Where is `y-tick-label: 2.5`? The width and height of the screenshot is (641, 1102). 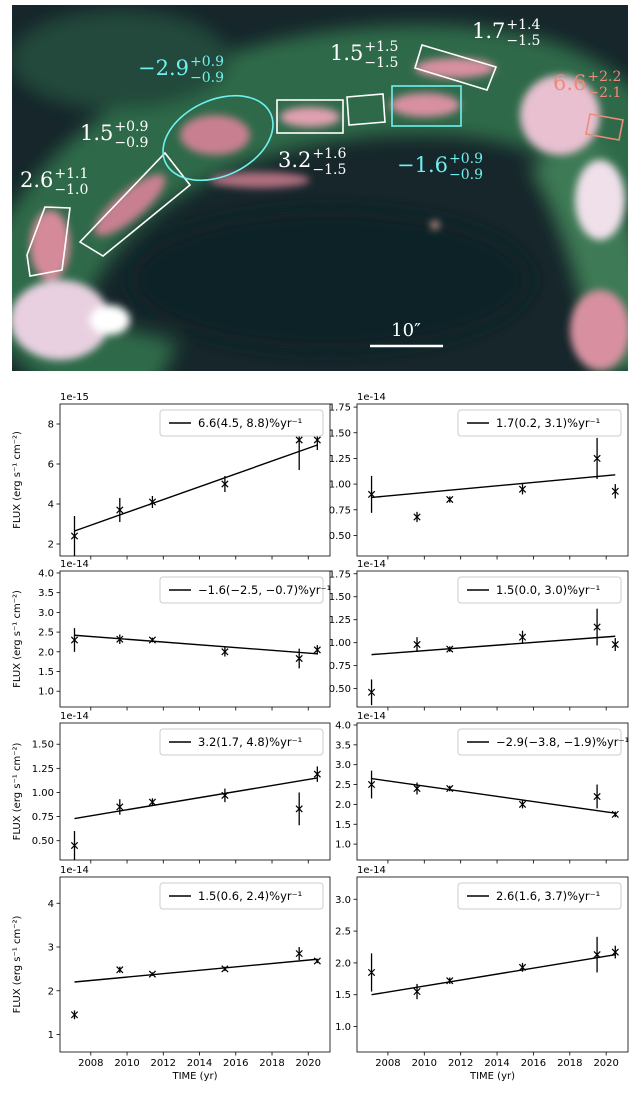 y-tick-label: 2.5 is located at coordinates (343, 932).